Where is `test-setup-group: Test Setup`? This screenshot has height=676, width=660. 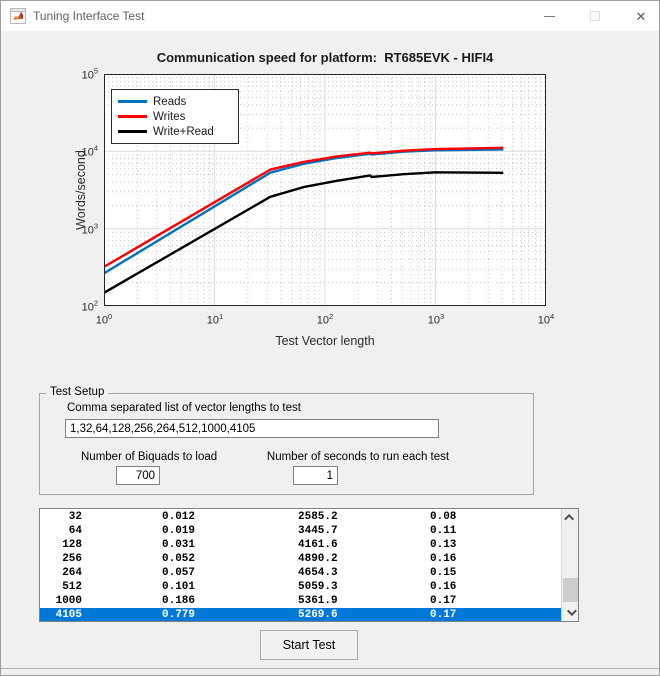
test-setup-group: Test Setup is located at coordinates (286, 440).